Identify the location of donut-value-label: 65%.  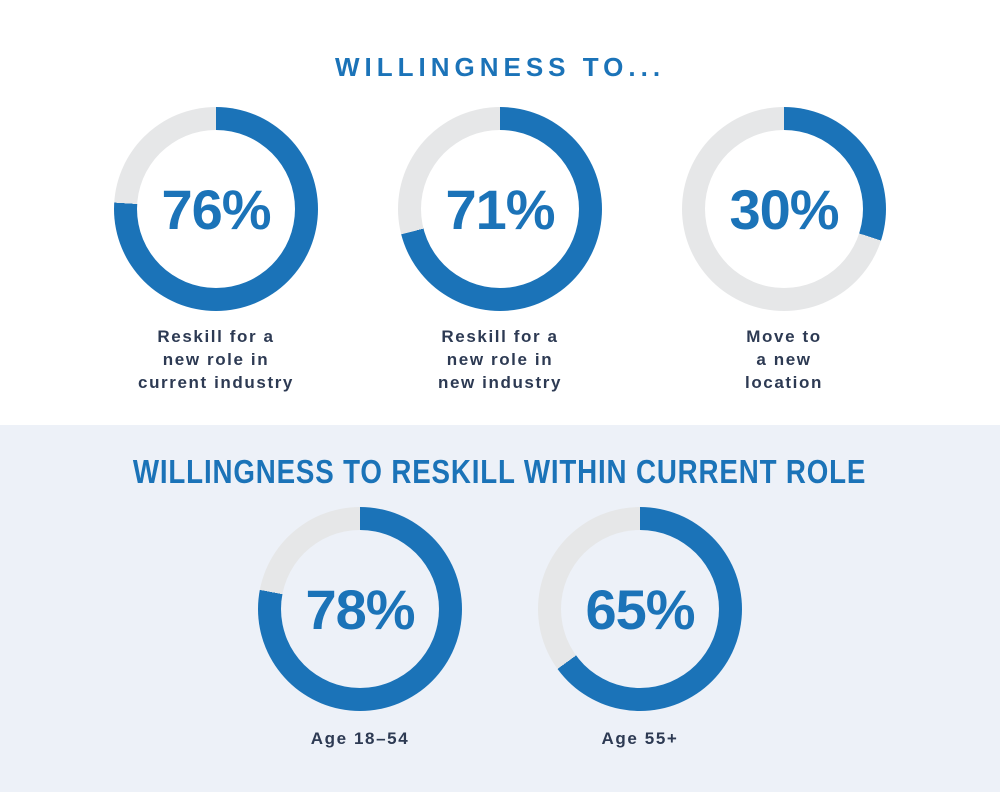
(640, 609).